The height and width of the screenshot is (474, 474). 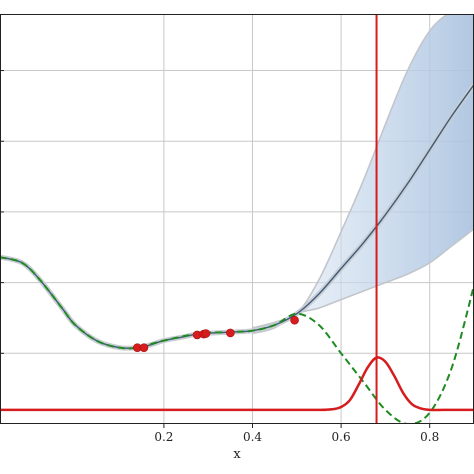 What do you see at coordinates (163, 437) in the screenshot?
I see `x-tick-label: 0.2` at bounding box center [163, 437].